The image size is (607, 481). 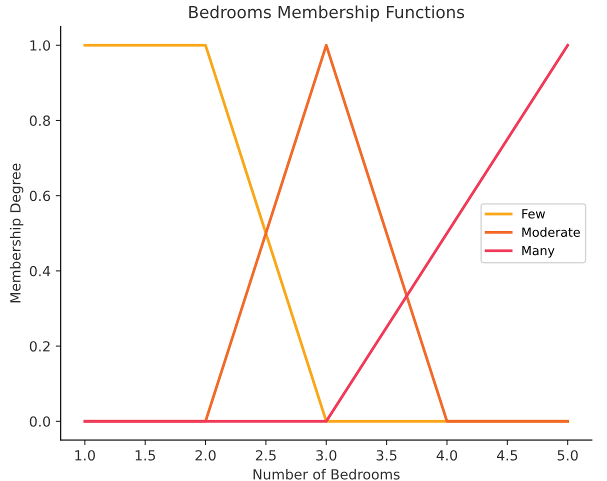 I want to click on legend-label: Moderate, so click(x=551, y=232).